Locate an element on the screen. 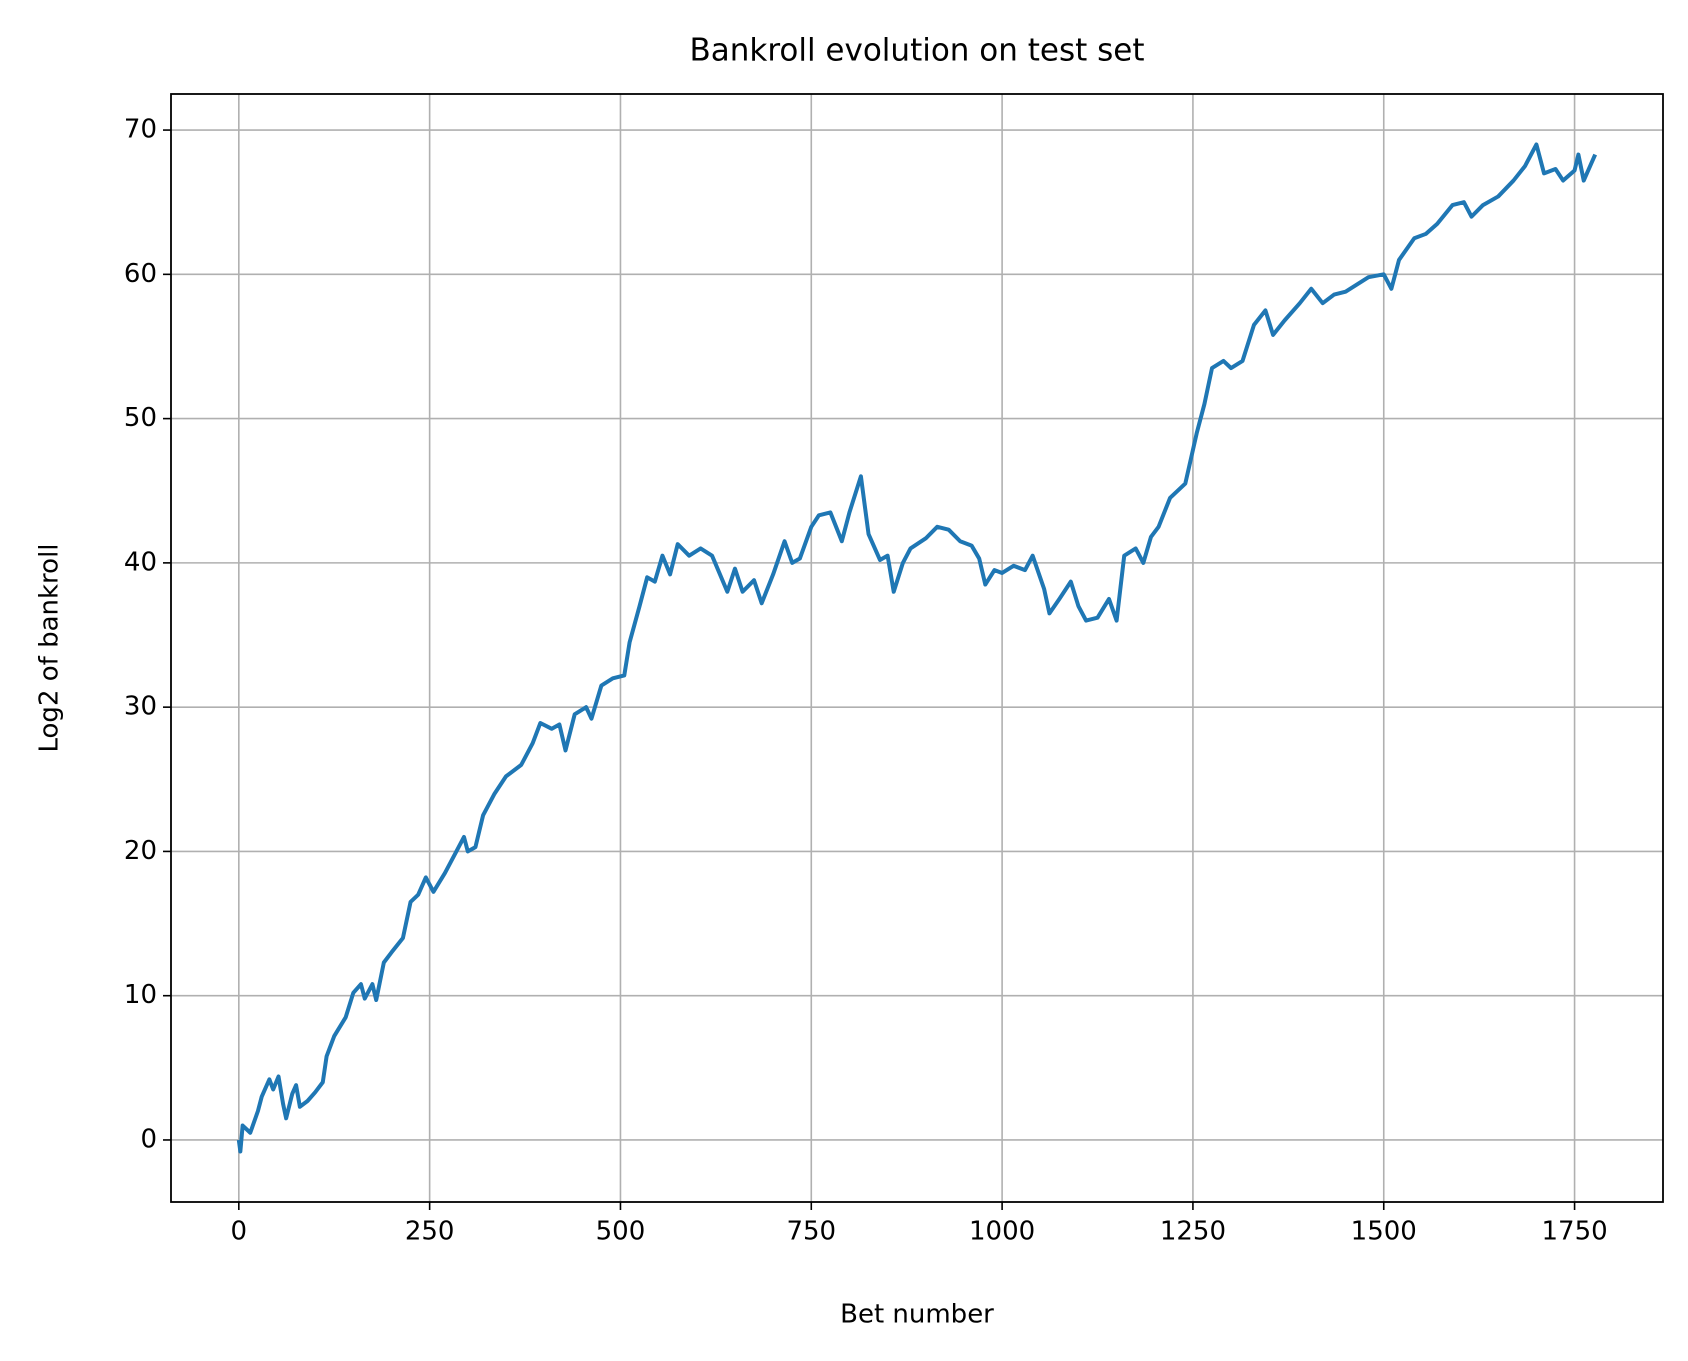 Image resolution: width=1688 pixels, height=1361 pixels. x-tick-label: 750 is located at coordinates (811, 1232).